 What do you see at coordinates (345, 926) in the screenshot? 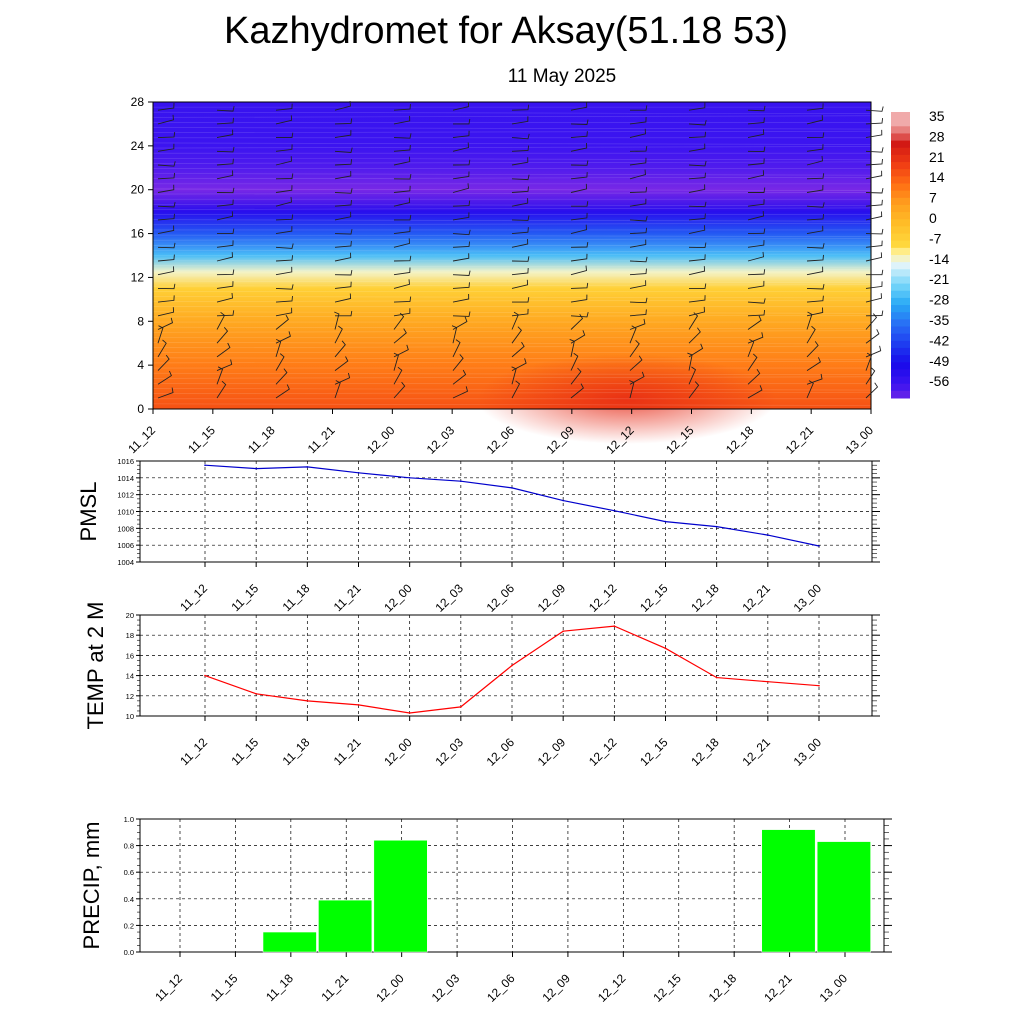
I see `precip-bar` at bounding box center [345, 926].